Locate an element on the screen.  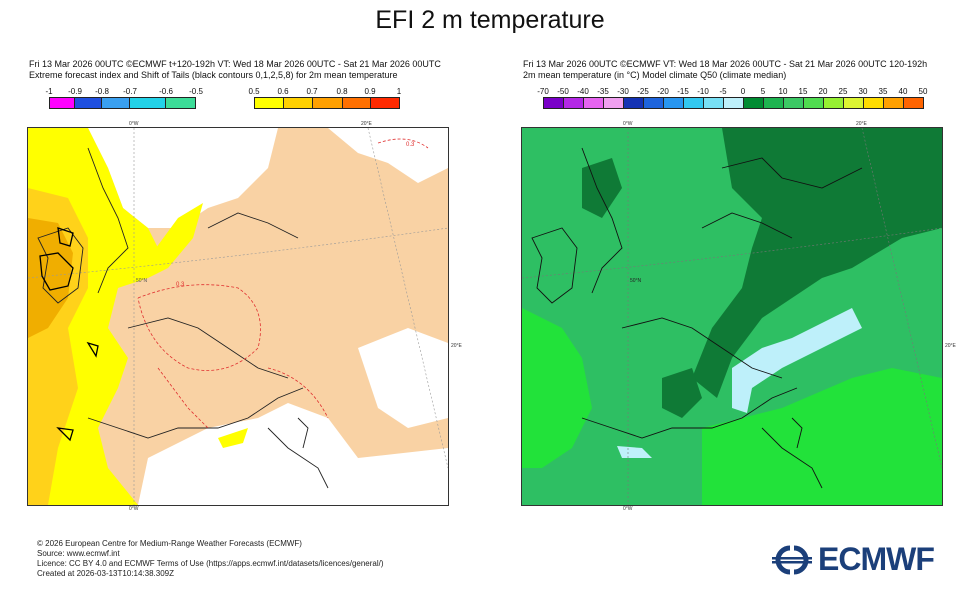
left-legend-tick: -0.9 is located at coordinates (75, 91).